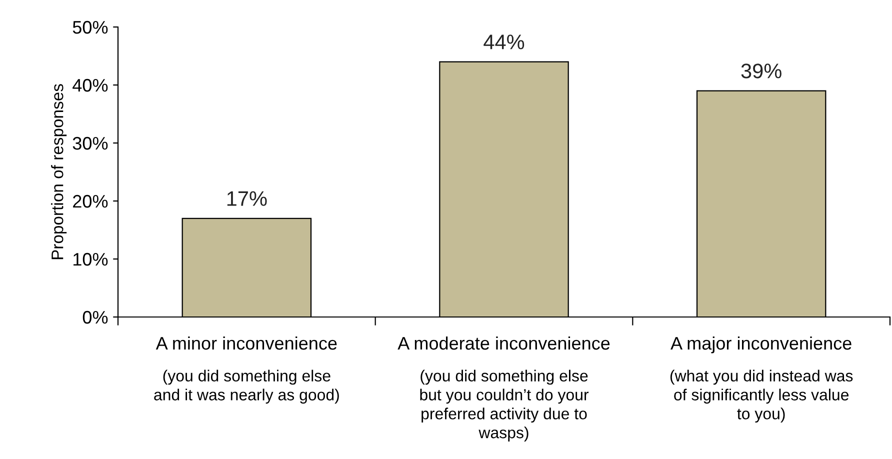 The height and width of the screenshot is (459, 892). Describe the element at coordinates (90, 201) in the screenshot. I see `y-tick-label: 20%` at that location.